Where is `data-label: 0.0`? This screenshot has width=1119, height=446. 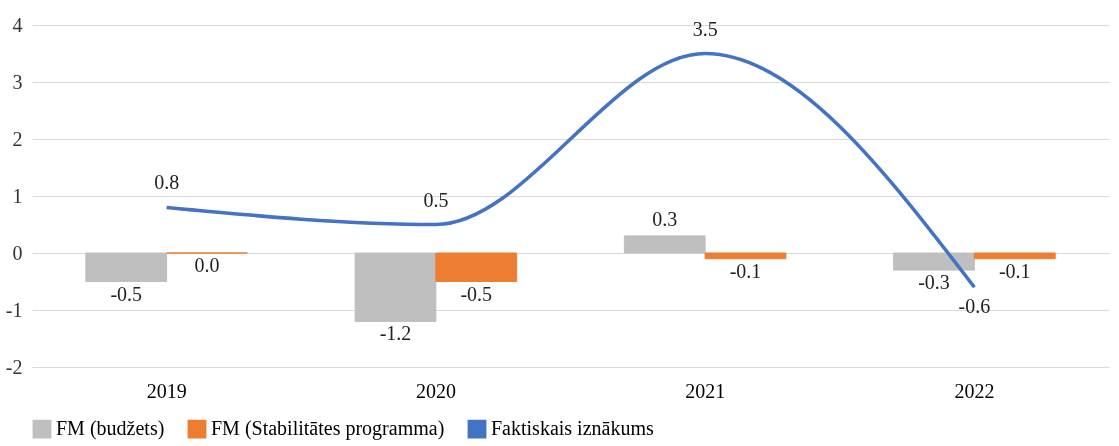 data-label: 0.0 is located at coordinates (207, 265).